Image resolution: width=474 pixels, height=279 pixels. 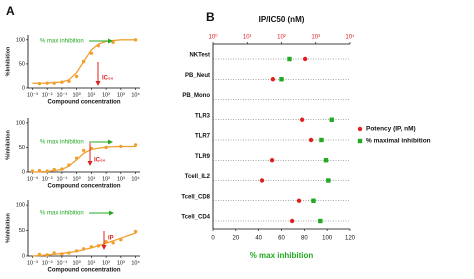 What do you see at coordinates (282, 19) in the screenshot?
I see `chart-title: IP/IC50 (nM)` at bounding box center [282, 19].